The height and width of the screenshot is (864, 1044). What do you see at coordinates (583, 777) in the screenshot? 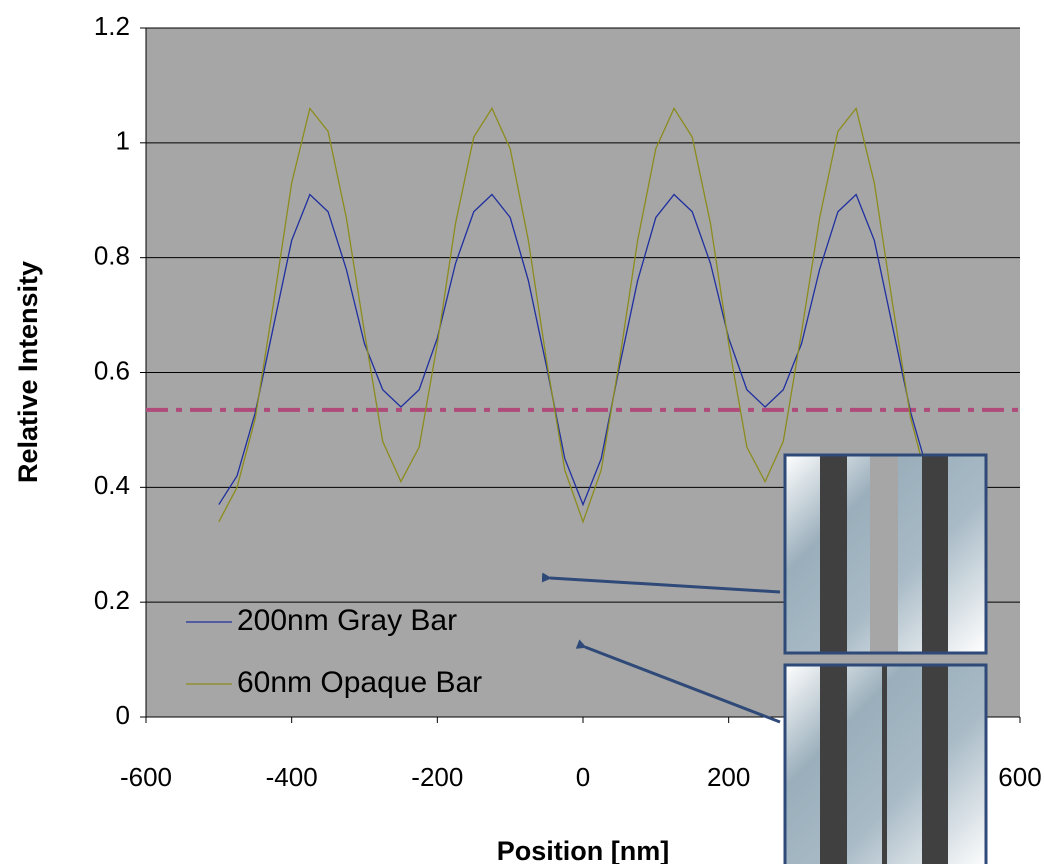
I see `x-tick-label: 0` at bounding box center [583, 777].